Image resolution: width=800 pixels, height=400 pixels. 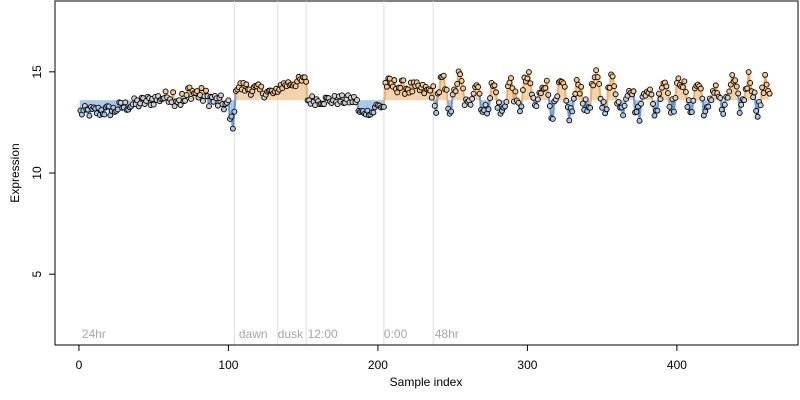 I want to click on x-axis-label: Sample index, so click(x=426, y=382).